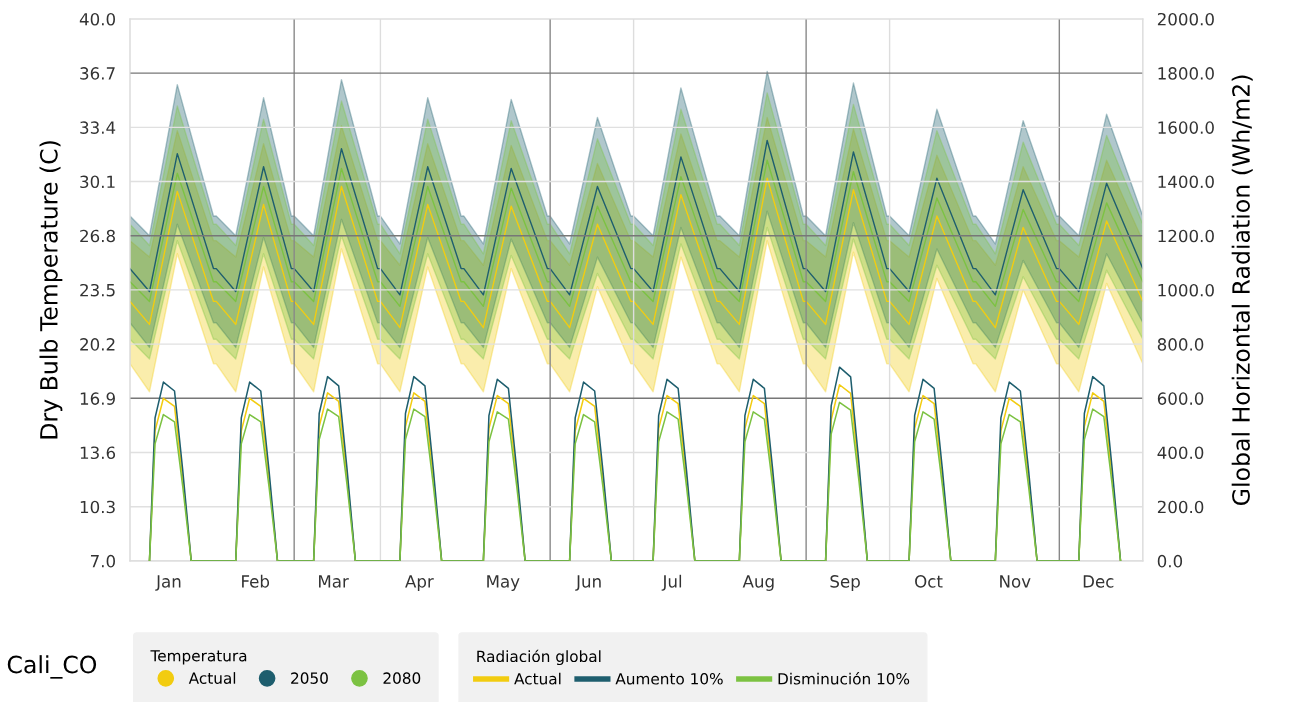 Image resolution: width=1291 pixels, height=702 pixels. Describe the element at coordinates (1180, 344) in the screenshot. I see `y2-tick-label: 800.0` at that location.